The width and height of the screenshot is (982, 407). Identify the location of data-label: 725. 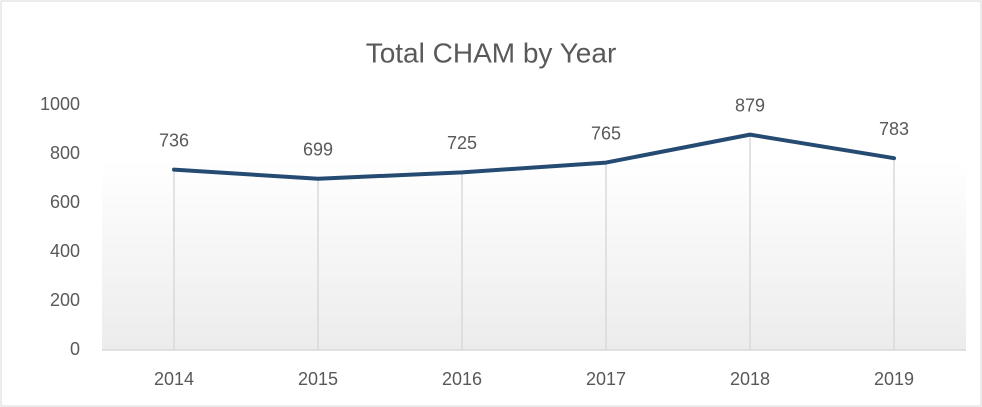
(462, 143).